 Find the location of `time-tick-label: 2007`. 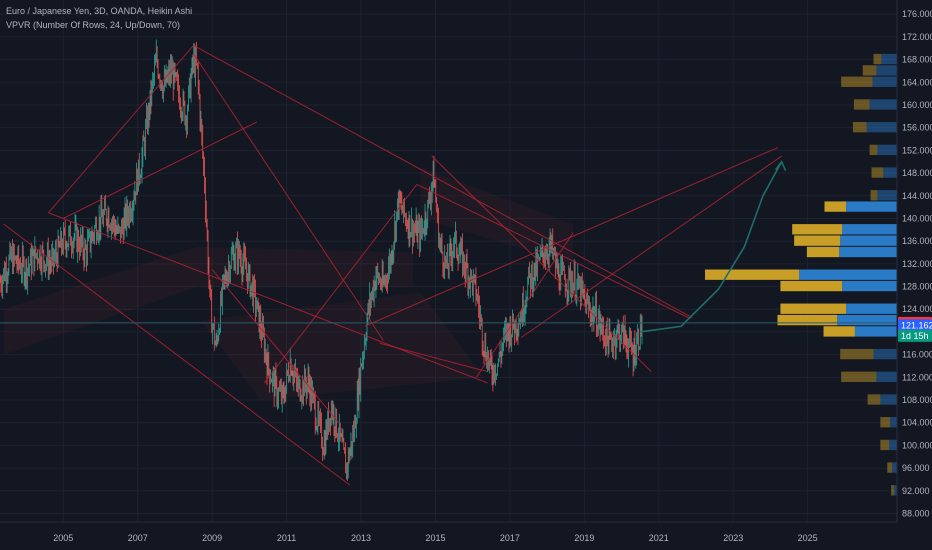

time-tick-label: 2007 is located at coordinates (138, 538).